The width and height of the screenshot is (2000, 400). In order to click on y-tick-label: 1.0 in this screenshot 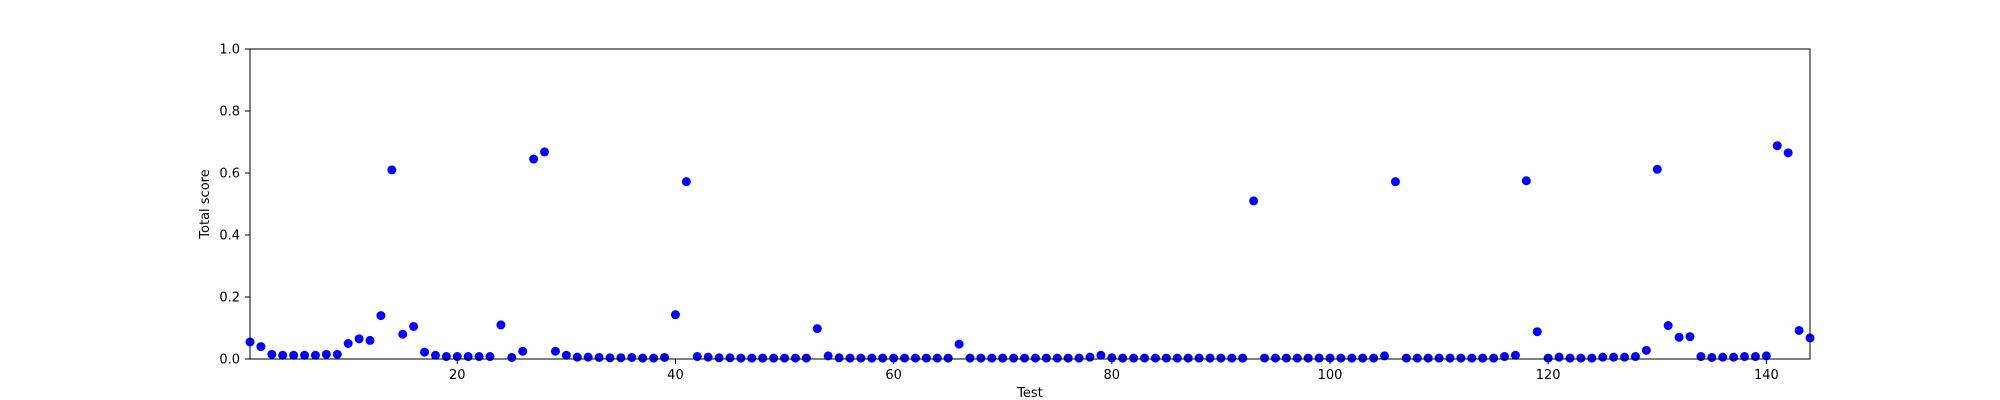, I will do `click(229, 50)`.